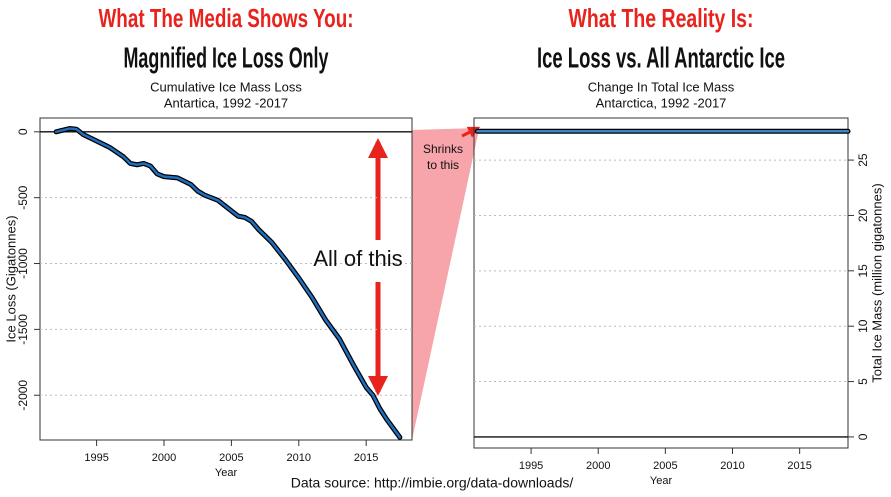 The width and height of the screenshot is (891, 497). What do you see at coordinates (445, 284) in the screenshot?
I see `projection-wedge` at bounding box center [445, 284].